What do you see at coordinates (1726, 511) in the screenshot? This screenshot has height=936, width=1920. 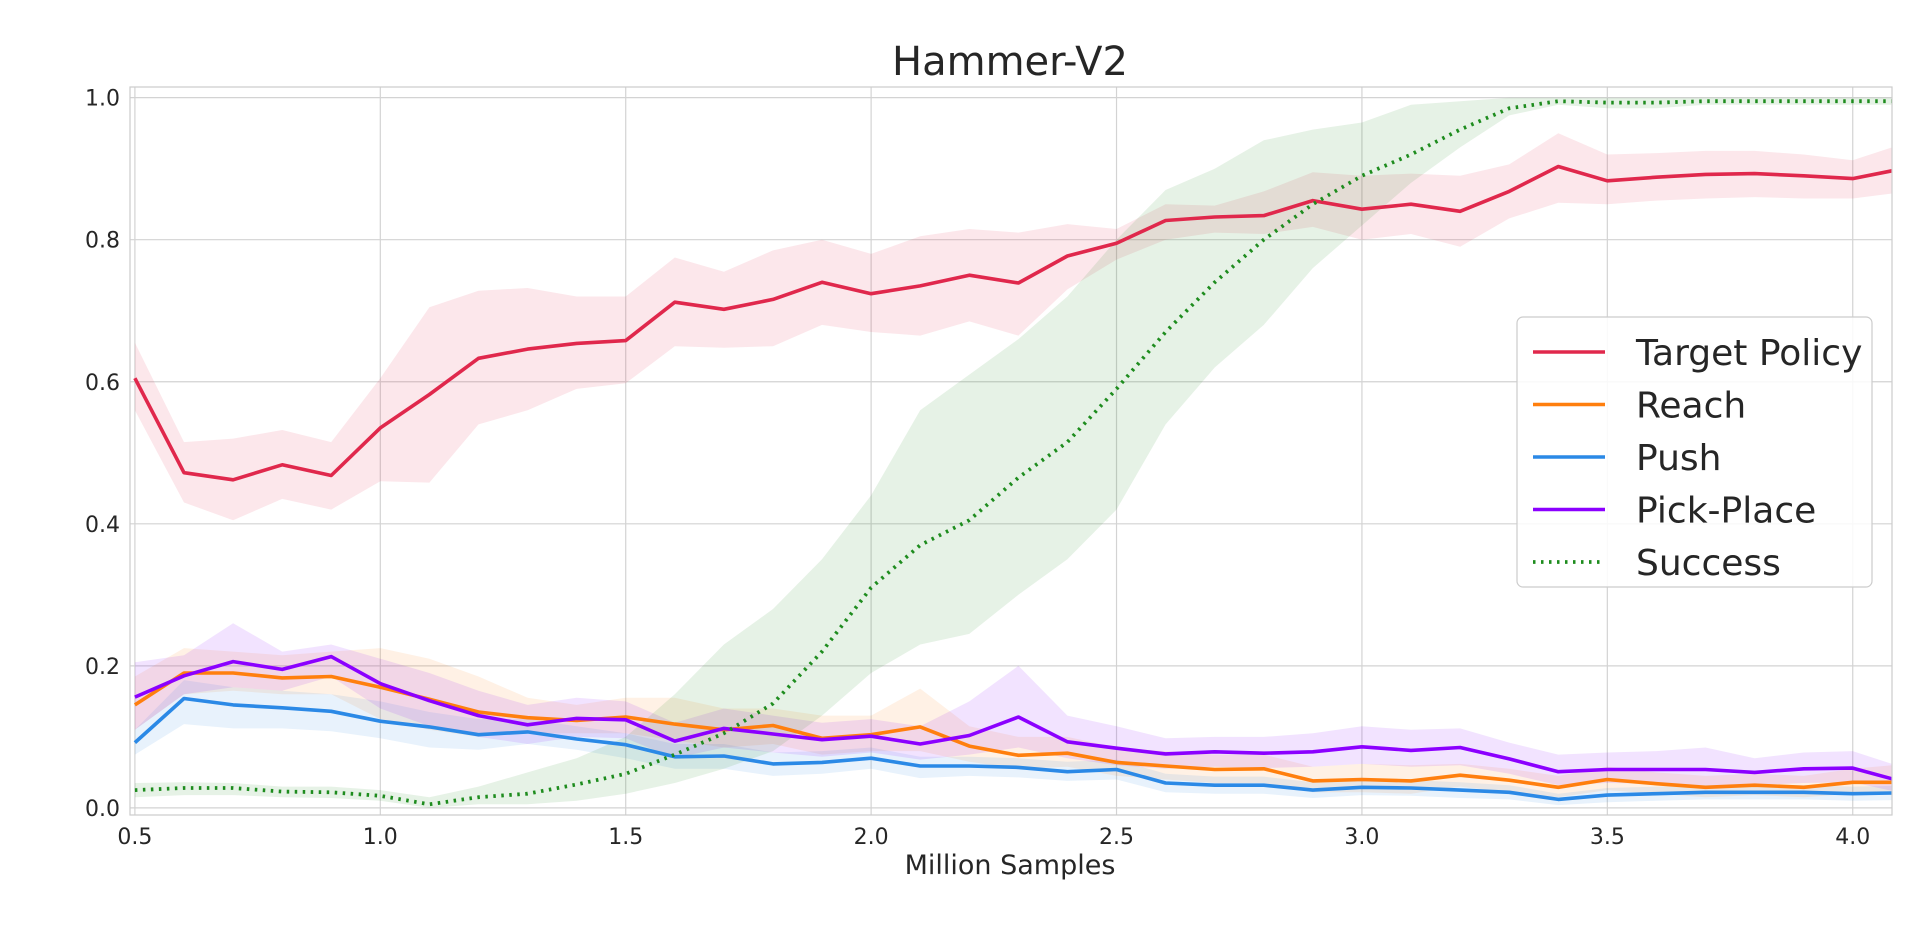 I see `legend-label-pick-place: Pick-Place` at bounding box center [1726, 511].